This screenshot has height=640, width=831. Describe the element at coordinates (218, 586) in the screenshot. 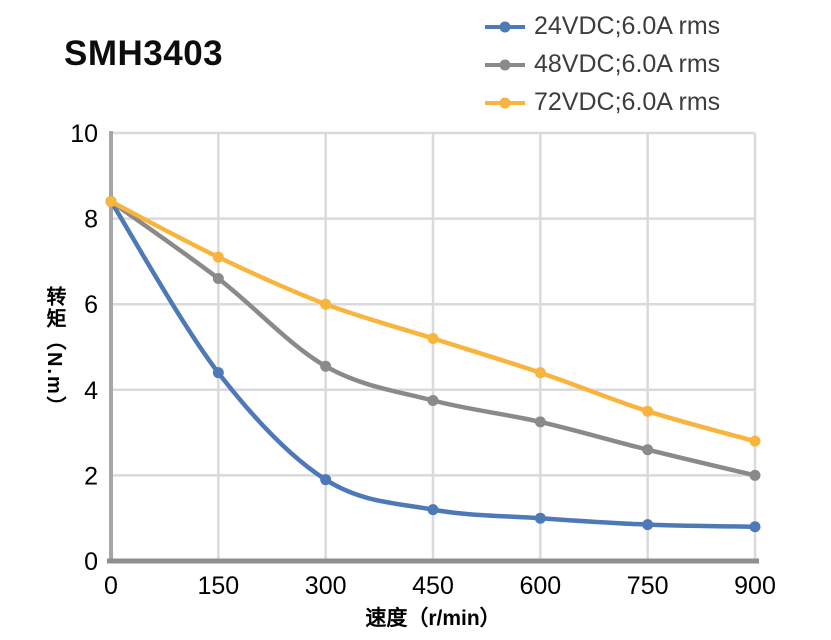

I see `x-tick-label: 150` at that location.